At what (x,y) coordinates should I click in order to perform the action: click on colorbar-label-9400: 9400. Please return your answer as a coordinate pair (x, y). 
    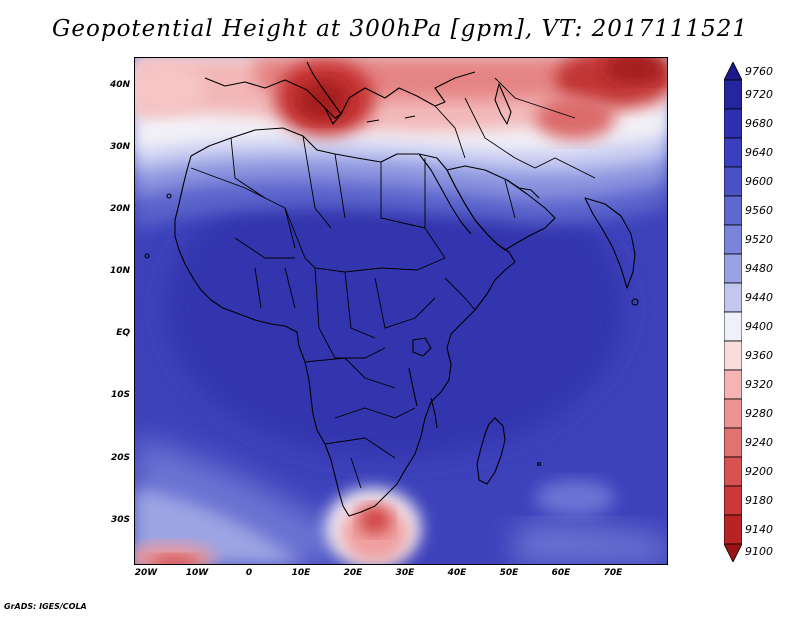
    Looking at the image, I should click on (759, 326).